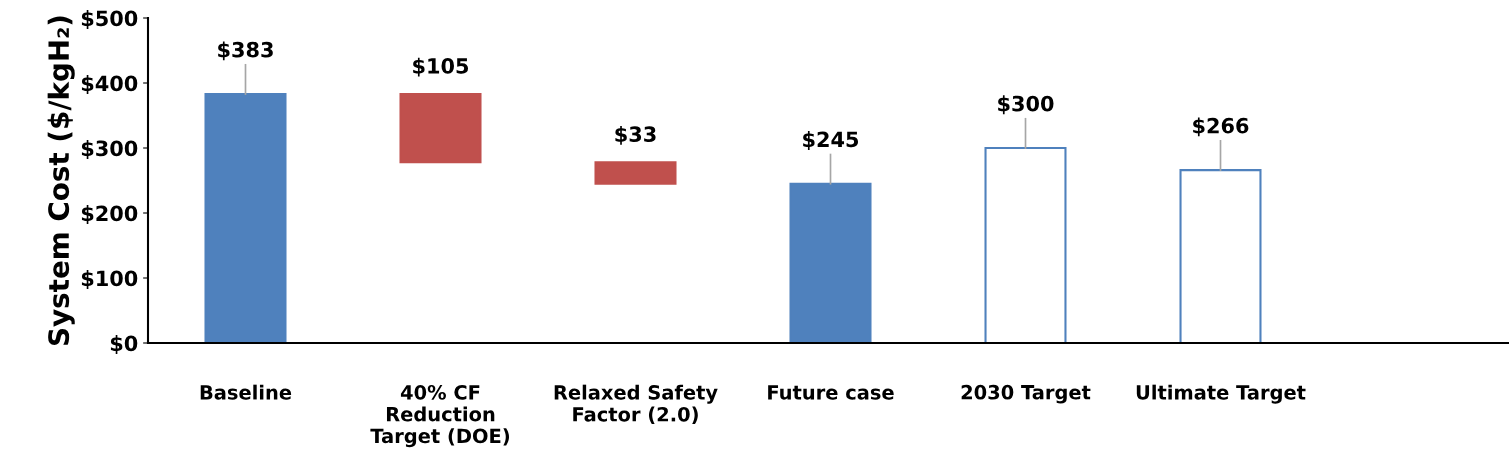 The width and height of the screenshot is (1509, 468). Describe the element at coordinates (1026, 394) in the screenshot. I see `x-tick-label: 2030 Target` at that location.